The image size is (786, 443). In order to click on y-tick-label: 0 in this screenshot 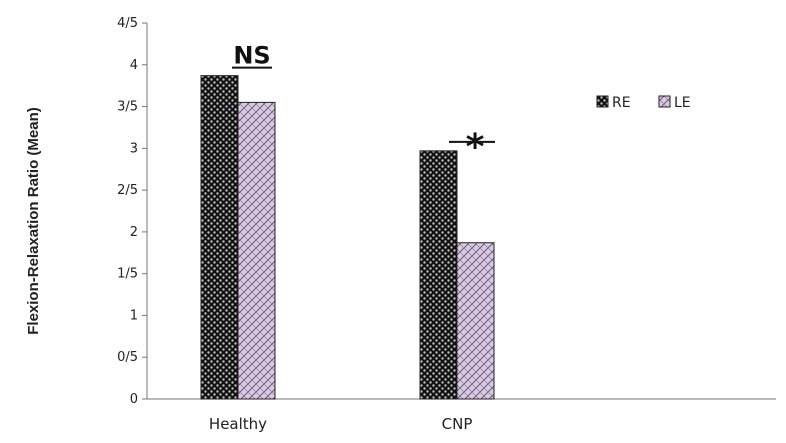, I will do `click(134, 399)`.